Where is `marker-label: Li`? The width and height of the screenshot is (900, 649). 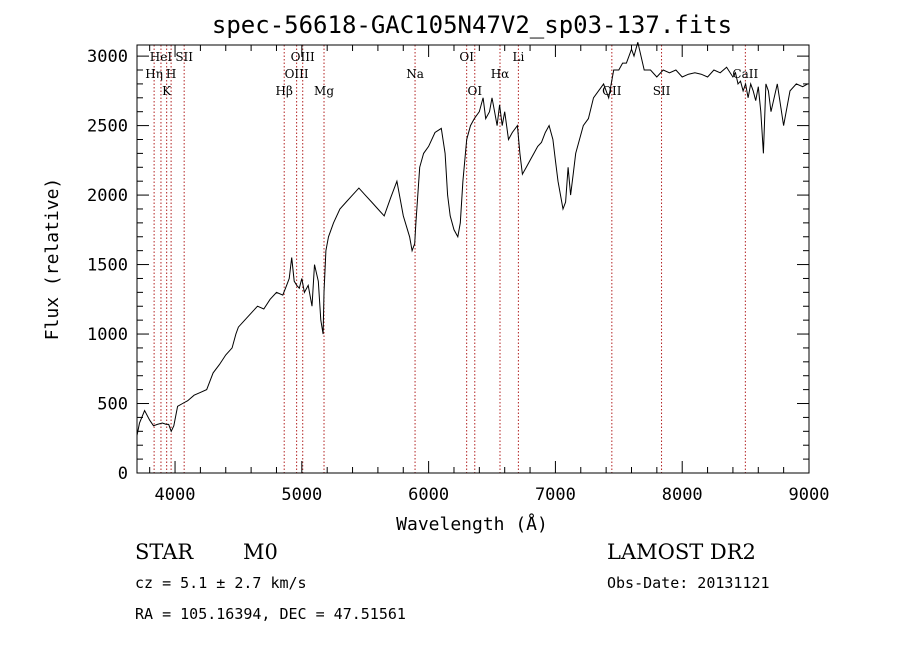 marker-label: Li is located at coordinates (518, 57).